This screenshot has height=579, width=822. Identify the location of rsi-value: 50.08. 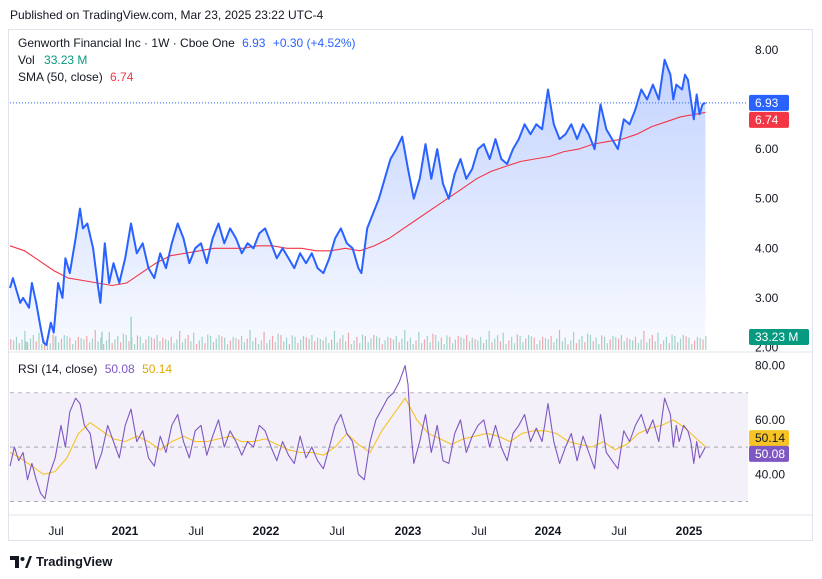
(119, 369).